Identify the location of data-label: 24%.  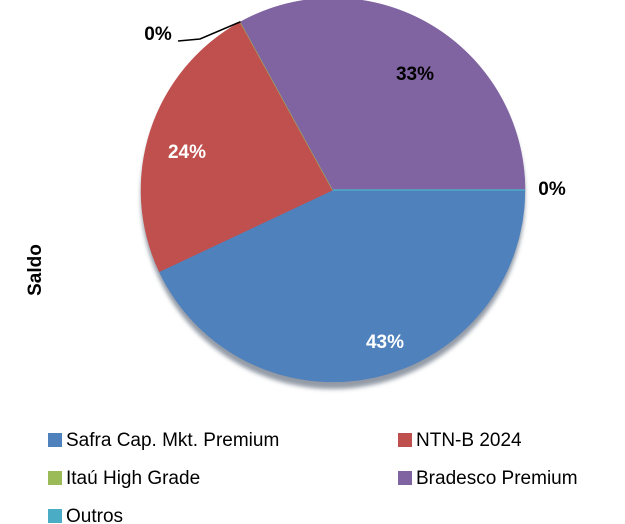
(187, 152).